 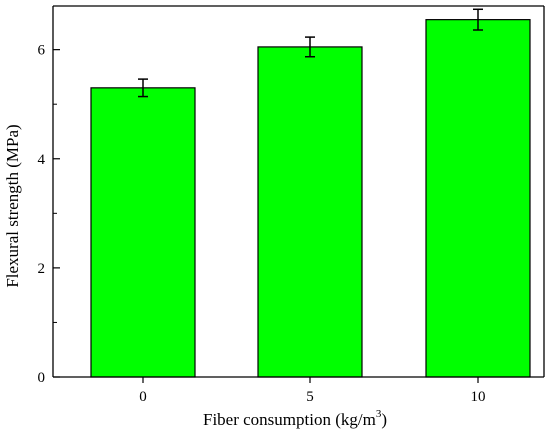 What do you see at coordinates (379, 414) in the screenshot?
I see `x-axis-label-superscript: 3` at bounding box center [379, 414].